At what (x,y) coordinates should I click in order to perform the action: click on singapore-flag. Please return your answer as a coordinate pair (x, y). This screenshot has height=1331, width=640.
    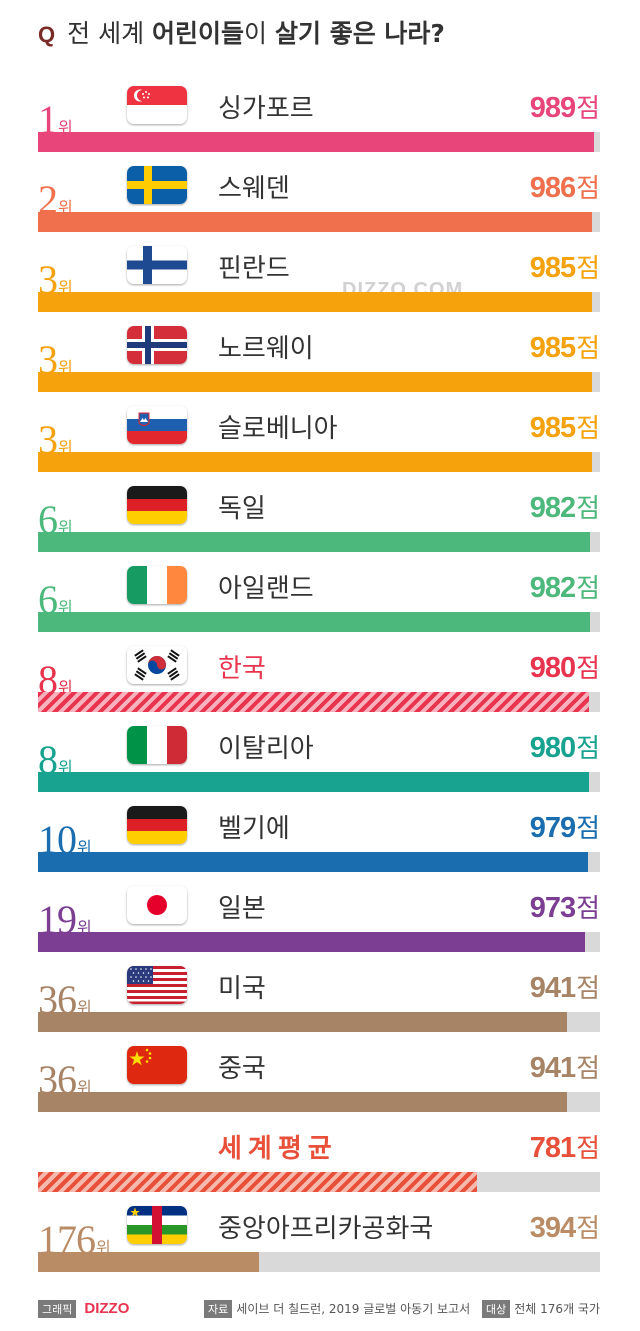
    Looking at the image, I should click on (157, 105).